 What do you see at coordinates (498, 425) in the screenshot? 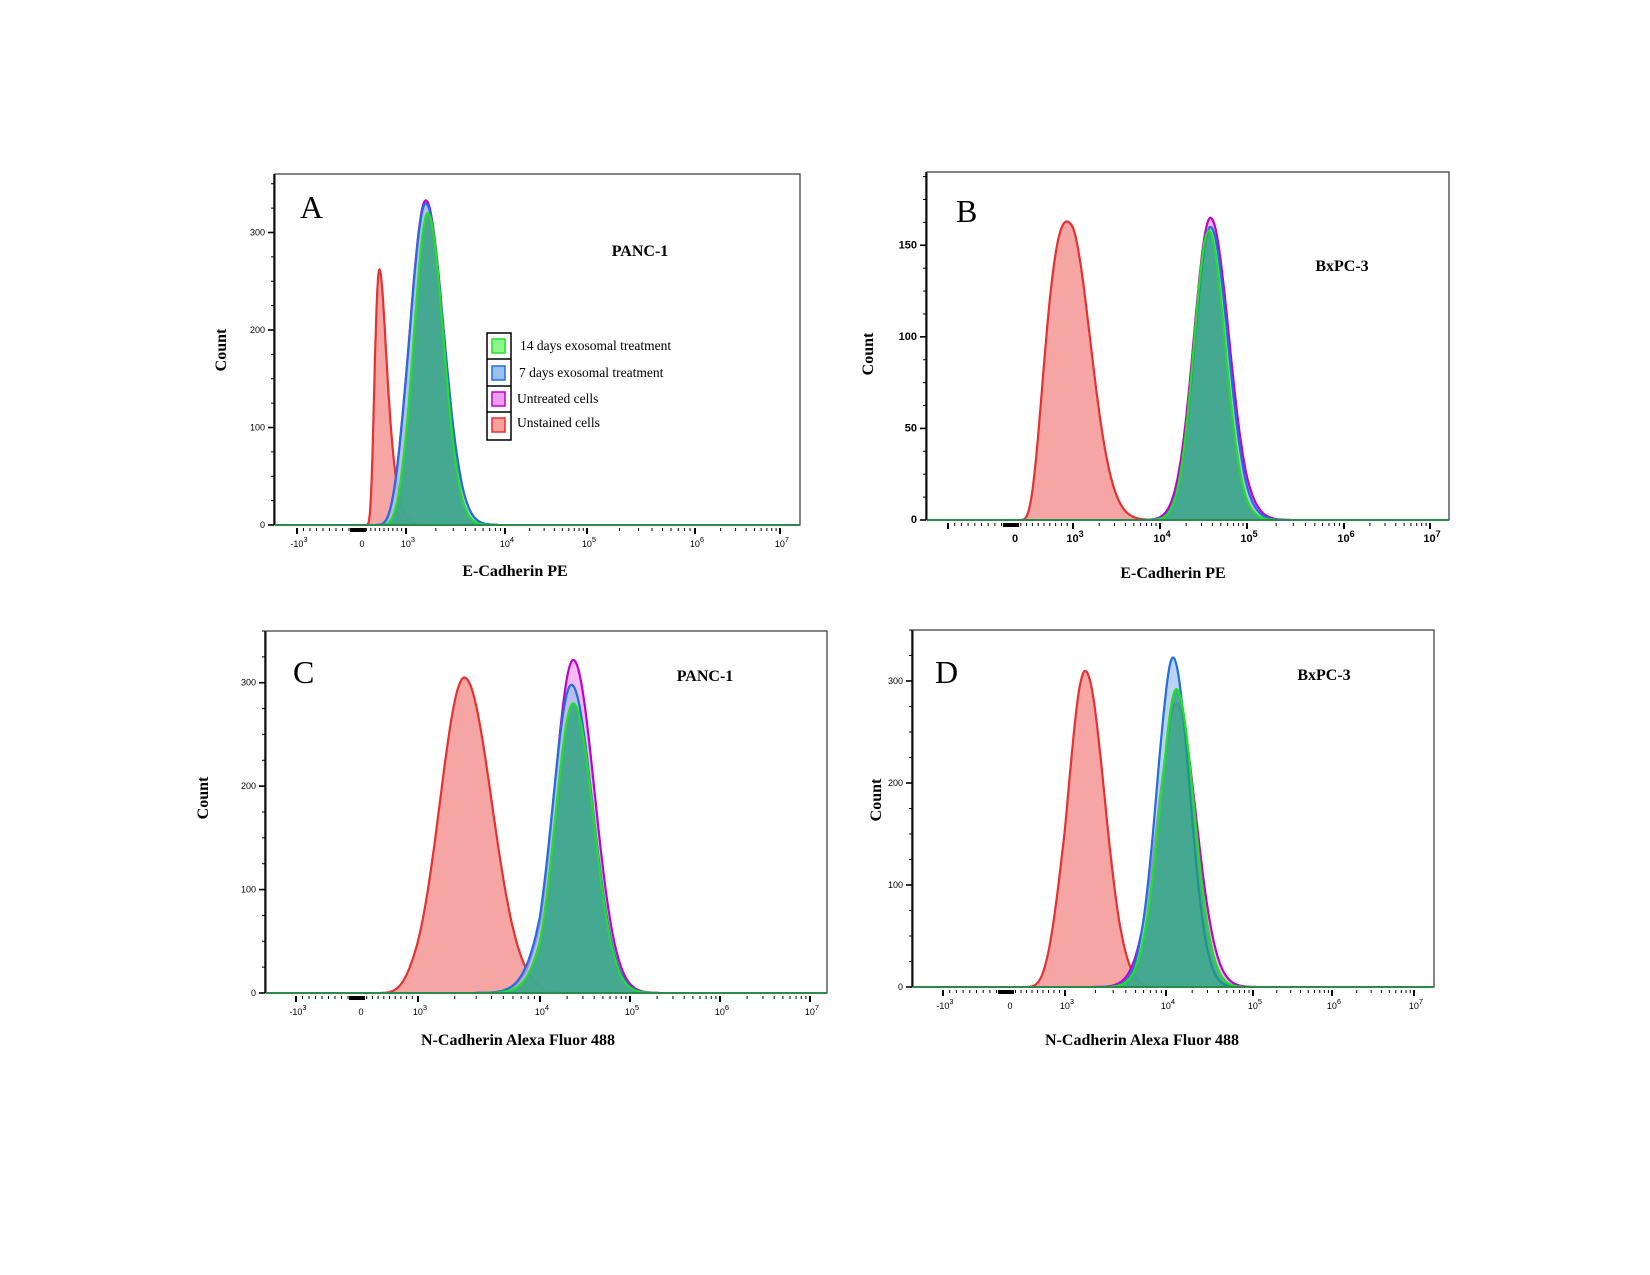
I see `legend-swatch-unstained` at bounding box center [498, 425].